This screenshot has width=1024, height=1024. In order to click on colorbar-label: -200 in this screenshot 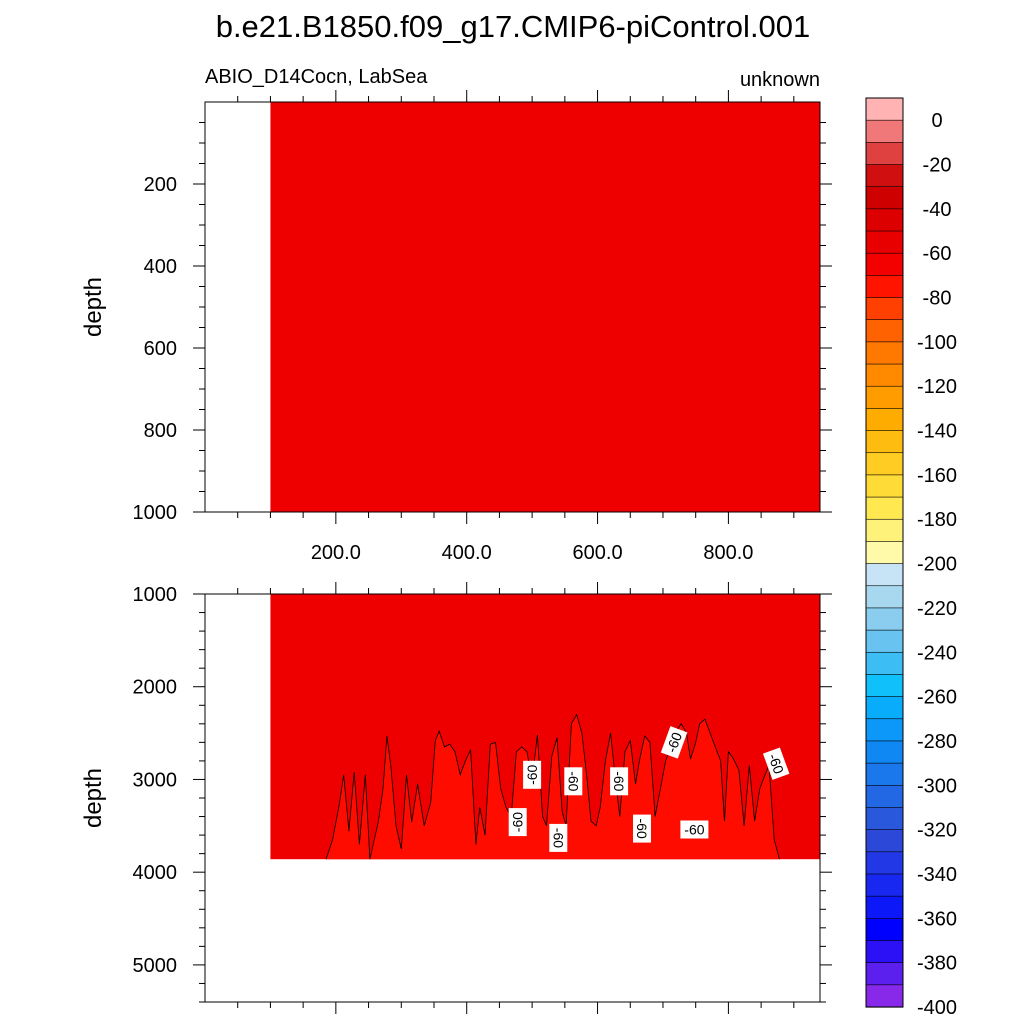, I will do `click(937, 565)`.